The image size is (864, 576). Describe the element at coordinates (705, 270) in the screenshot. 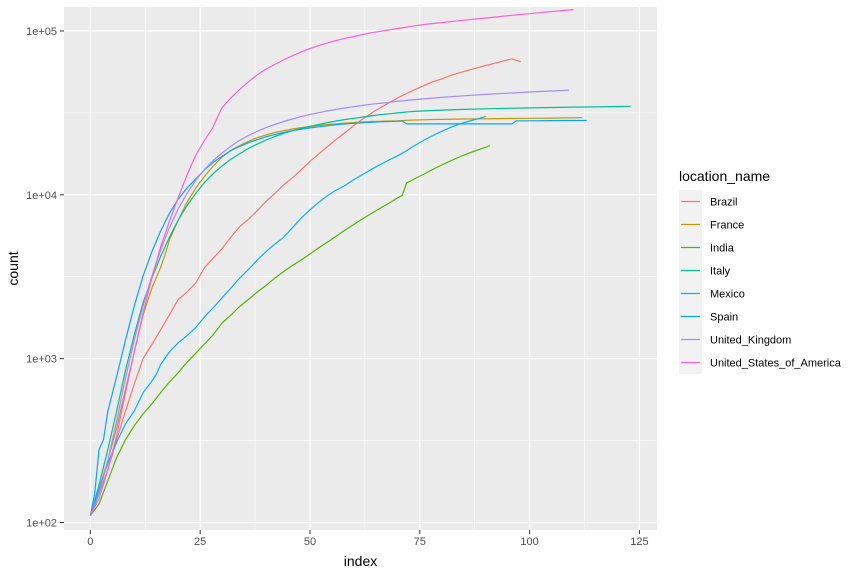

I see `legend-item-italy: Italy` at that location.